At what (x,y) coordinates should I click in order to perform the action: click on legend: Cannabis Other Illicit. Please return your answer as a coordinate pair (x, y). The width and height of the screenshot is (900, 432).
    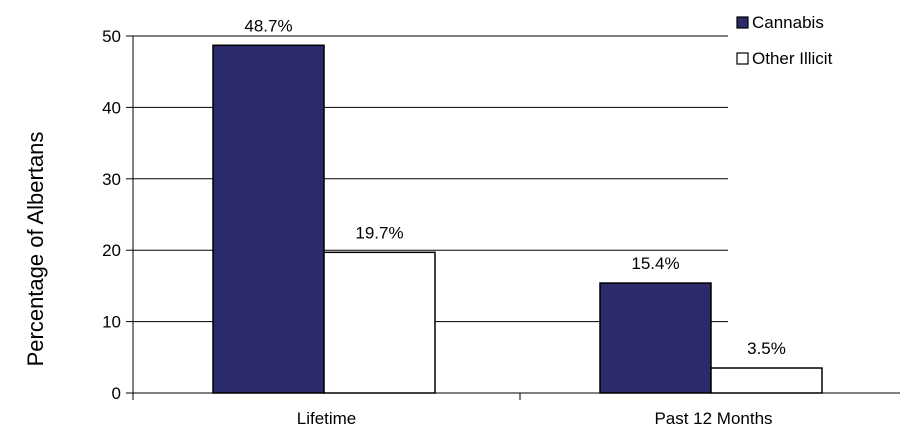
    Looking at the image, I should click on (784, 40).